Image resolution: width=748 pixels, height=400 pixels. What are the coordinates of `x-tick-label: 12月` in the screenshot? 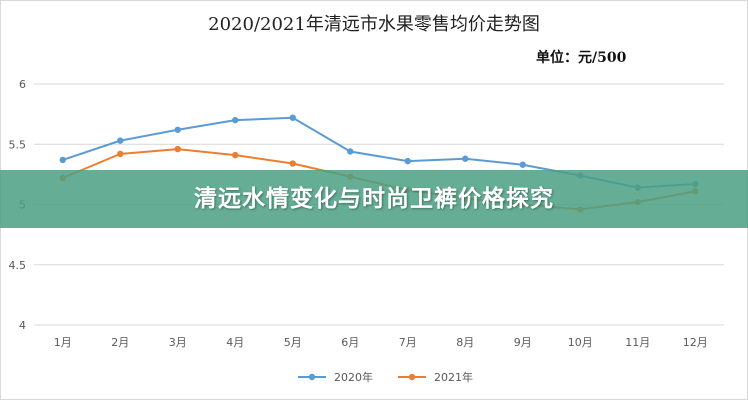 It's located at (695, 342).